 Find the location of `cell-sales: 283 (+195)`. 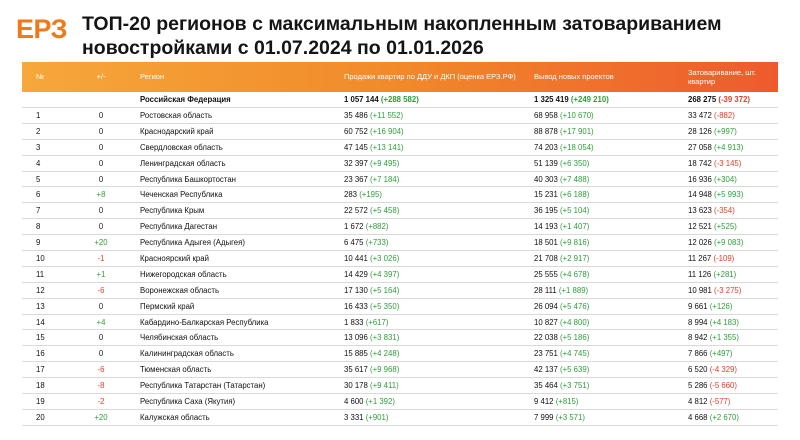

cell-sales: 283 (+195) is located at coordinates (439, 194).